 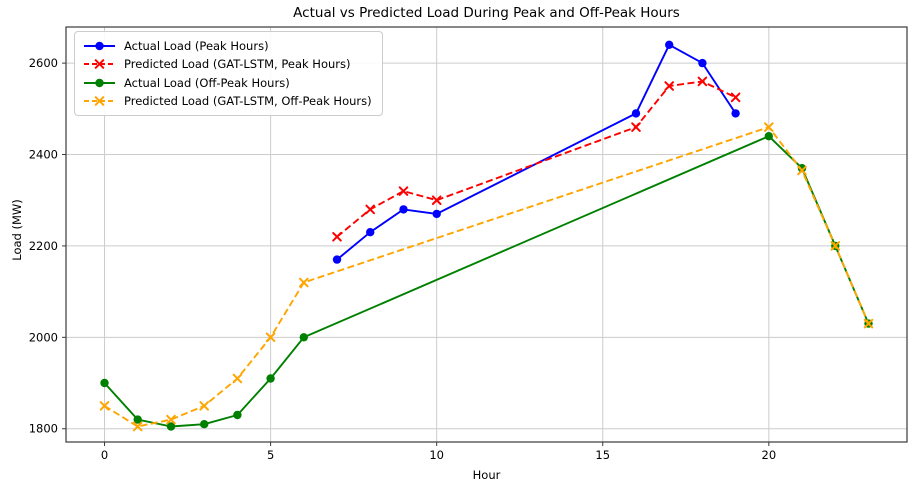 I want to click on legend-label: Predicted Load (GAT-LSTM, Peak Hours), so click(x=237, y=64).